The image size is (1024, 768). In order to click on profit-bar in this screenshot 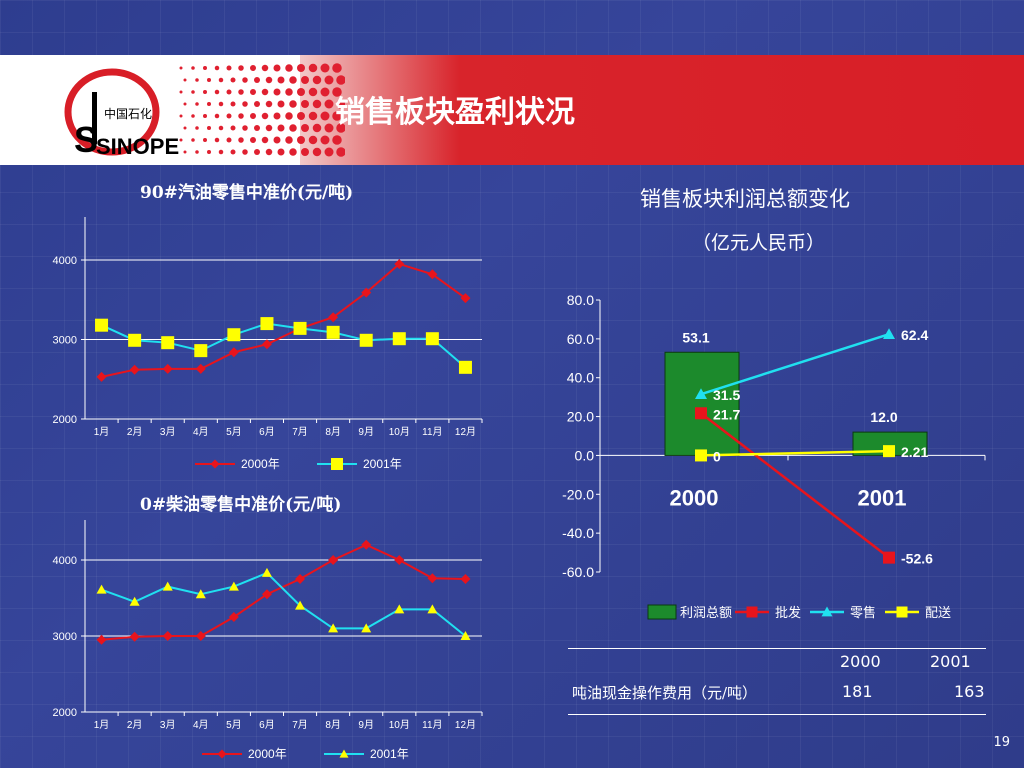, I will do `click(702, 403)`.